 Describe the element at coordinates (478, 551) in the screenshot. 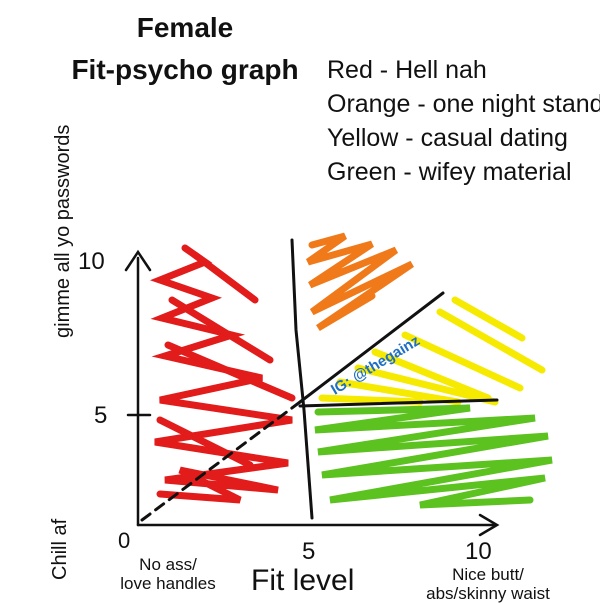

I see `x-tick-10: 10` at that location.